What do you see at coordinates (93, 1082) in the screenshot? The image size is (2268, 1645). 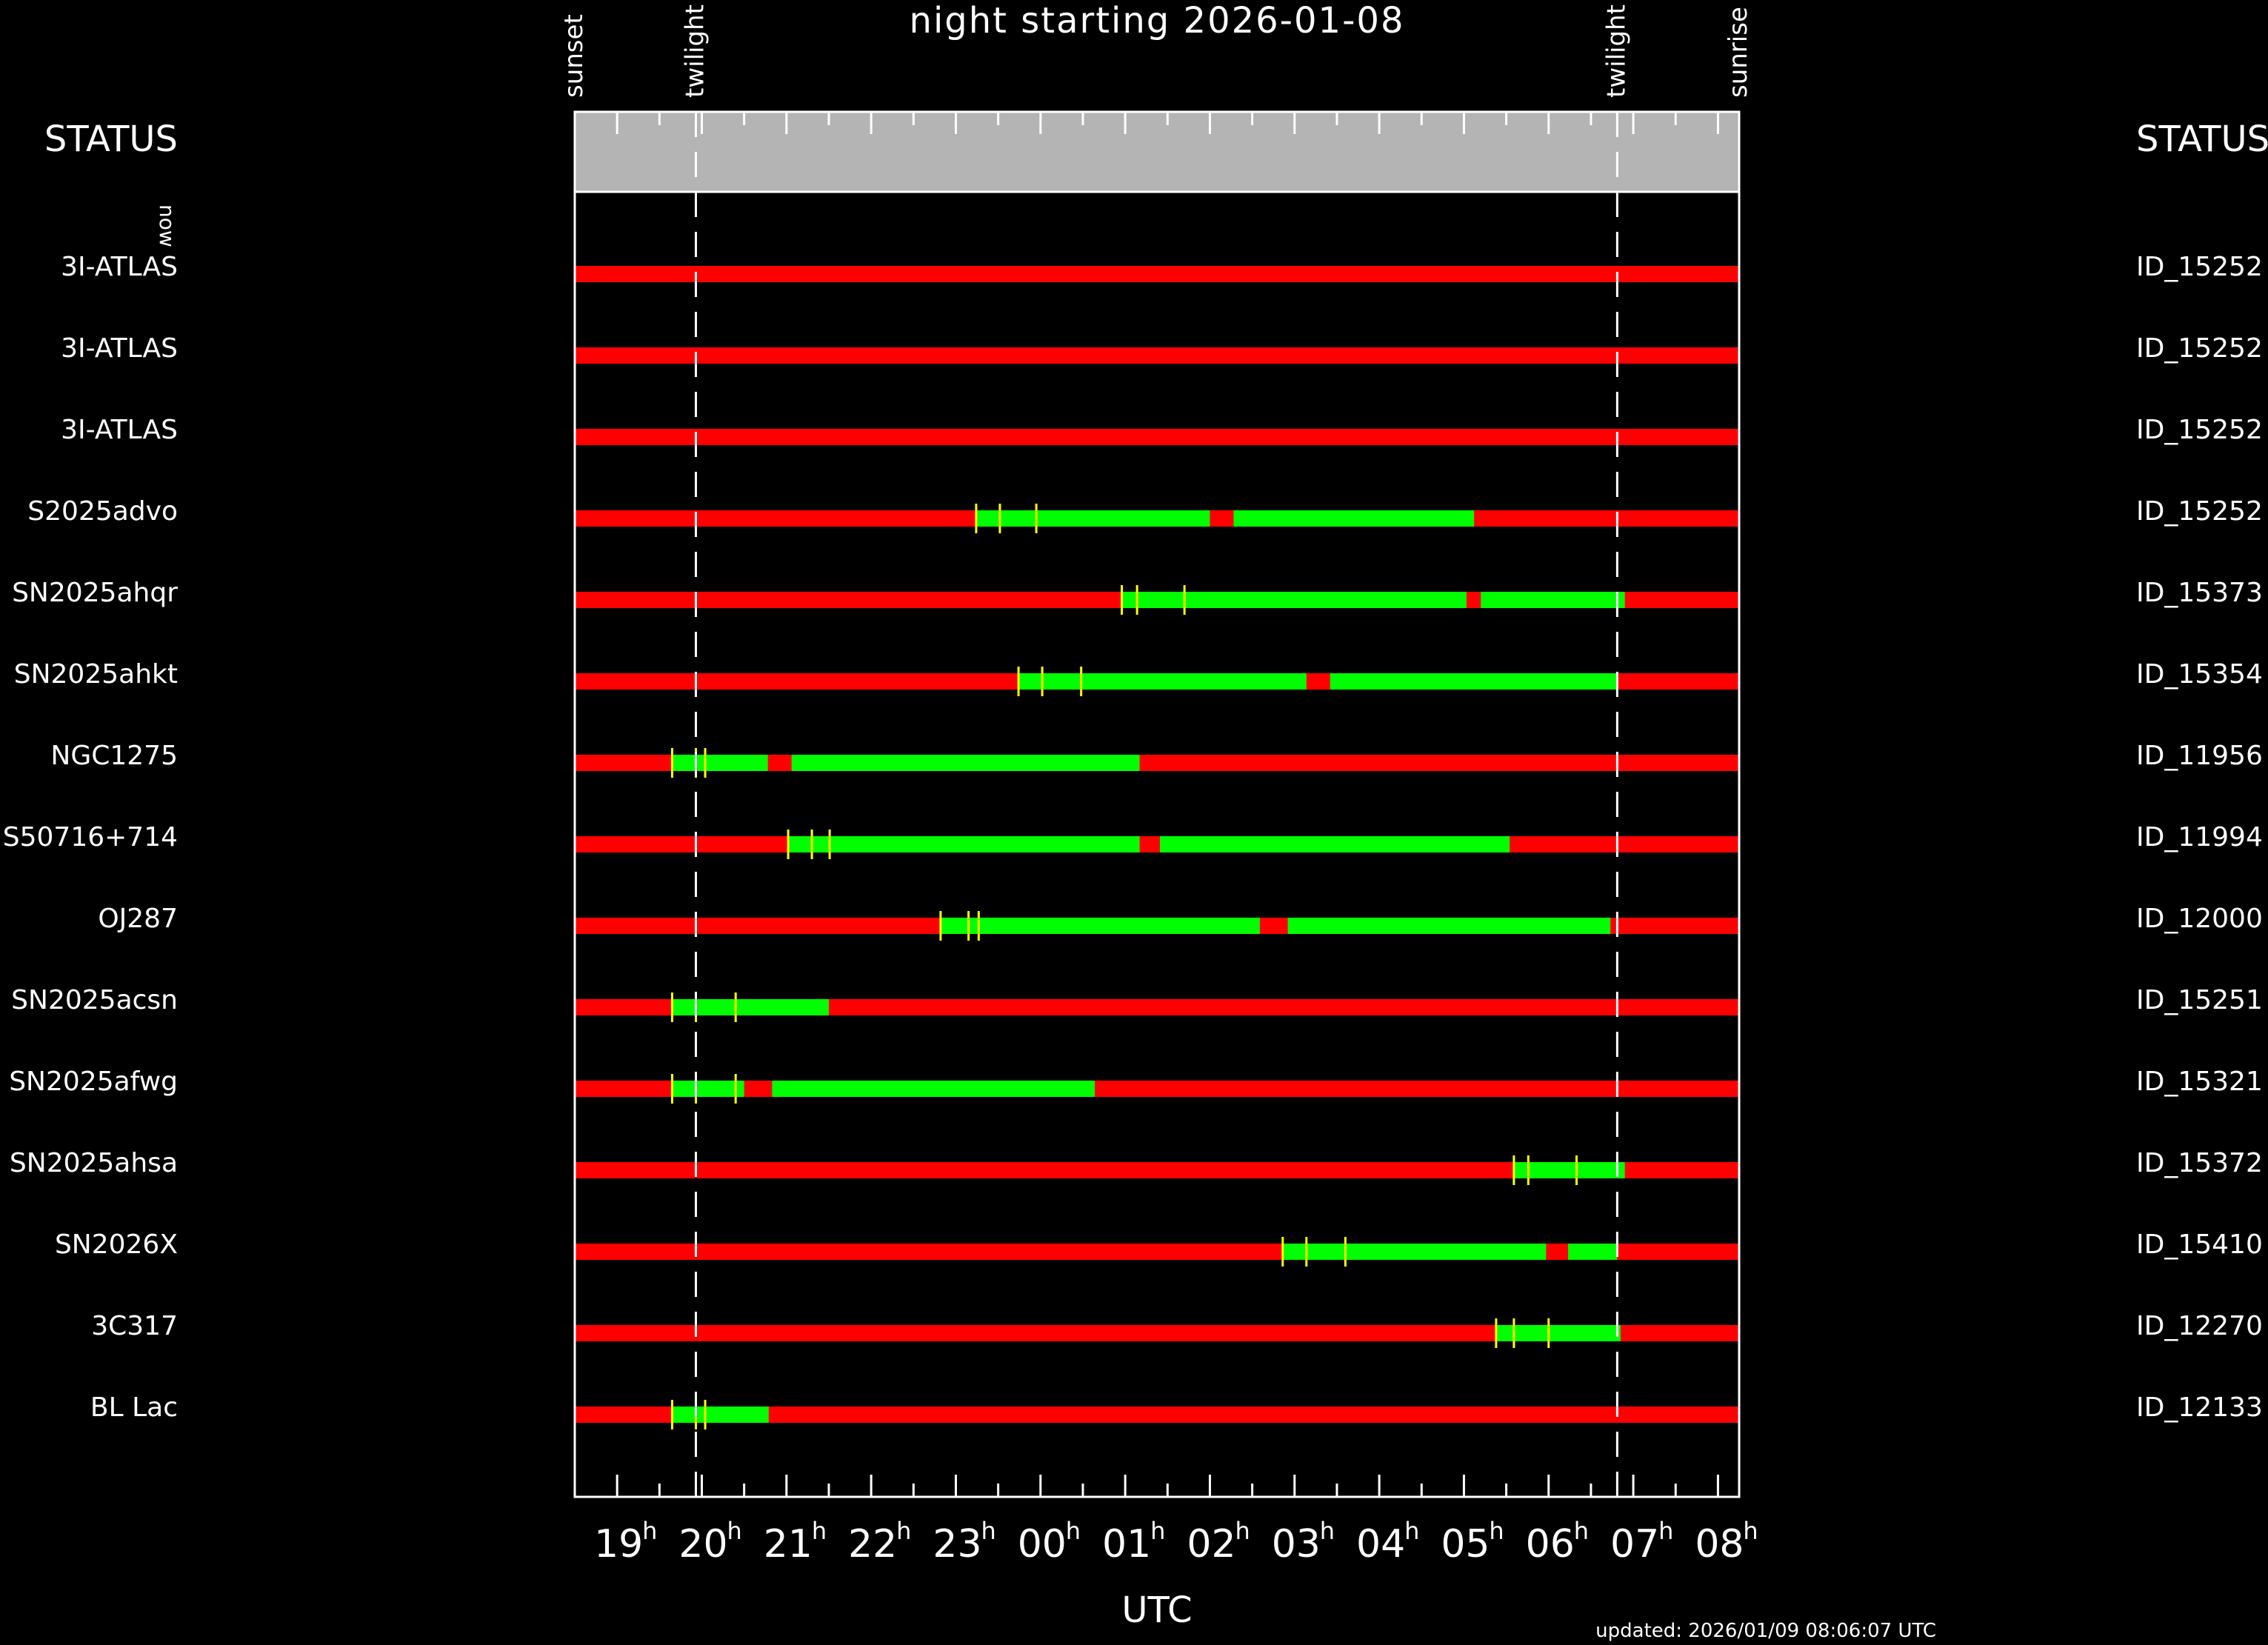 I see `target-name: SN2025afwg` at bounding box center [93, 1082].